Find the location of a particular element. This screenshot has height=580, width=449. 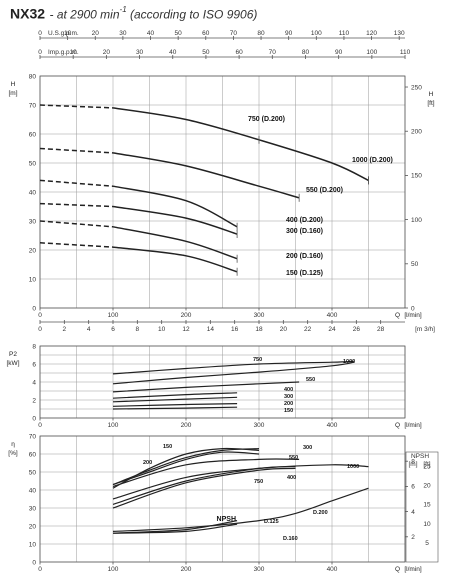

head-ylabel: H is located at coordinates (13, 84).